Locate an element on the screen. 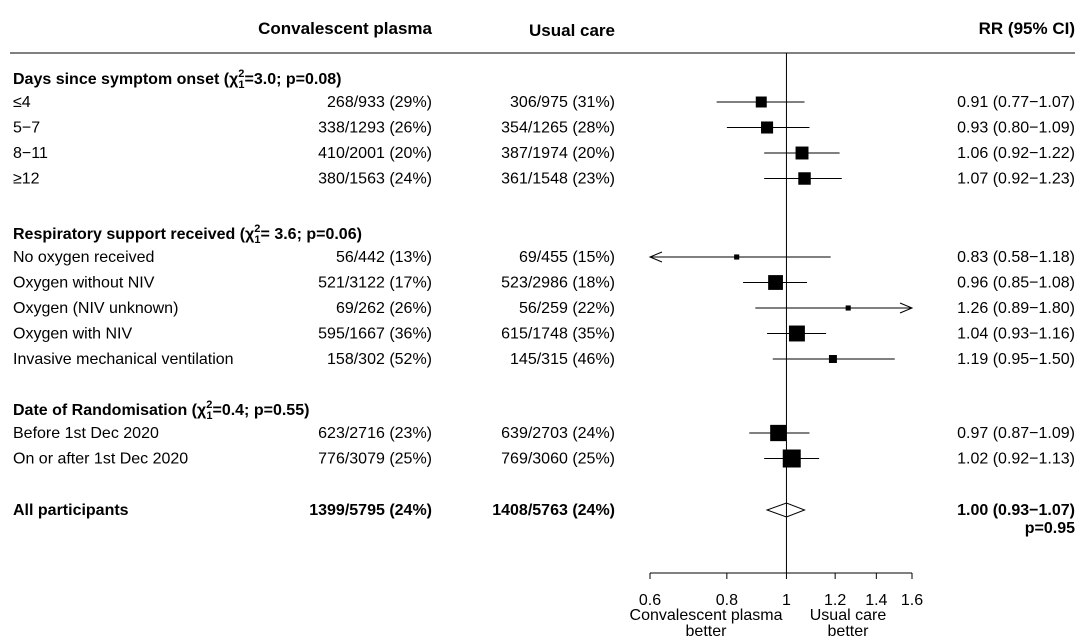  row-usual-count: 145/315 (46%) is located at coordinates (562, 359).